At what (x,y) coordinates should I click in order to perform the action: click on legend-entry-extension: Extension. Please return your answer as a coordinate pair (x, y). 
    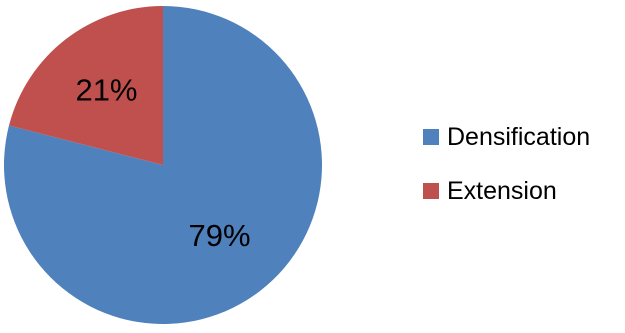
    Looking at the image, I should click on (523, 191).